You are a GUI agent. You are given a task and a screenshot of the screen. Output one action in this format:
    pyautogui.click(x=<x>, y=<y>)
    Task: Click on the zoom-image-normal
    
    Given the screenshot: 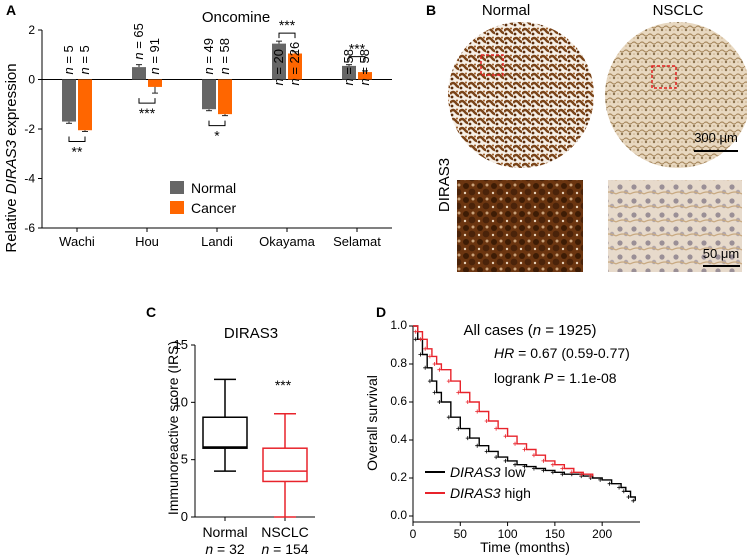 What is the action you would take?
    pyautogui.click(x=520, y=226)
    